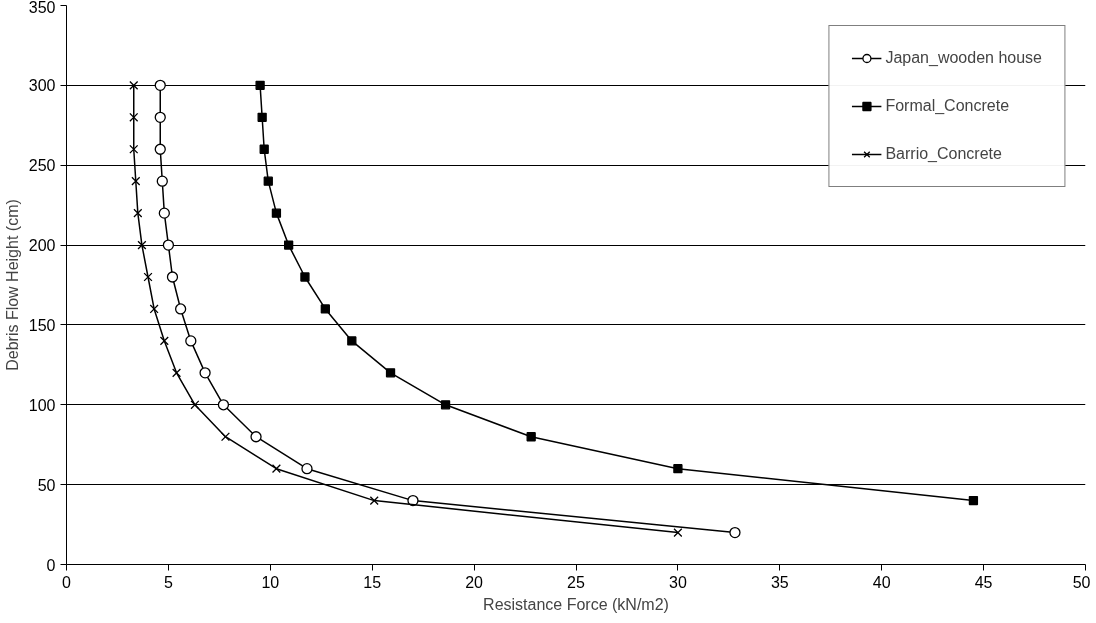  What do you see at coordinates (42, 325) in the screenshot?
I see `y-tick-label: 150` at bounding box center [42, 325].